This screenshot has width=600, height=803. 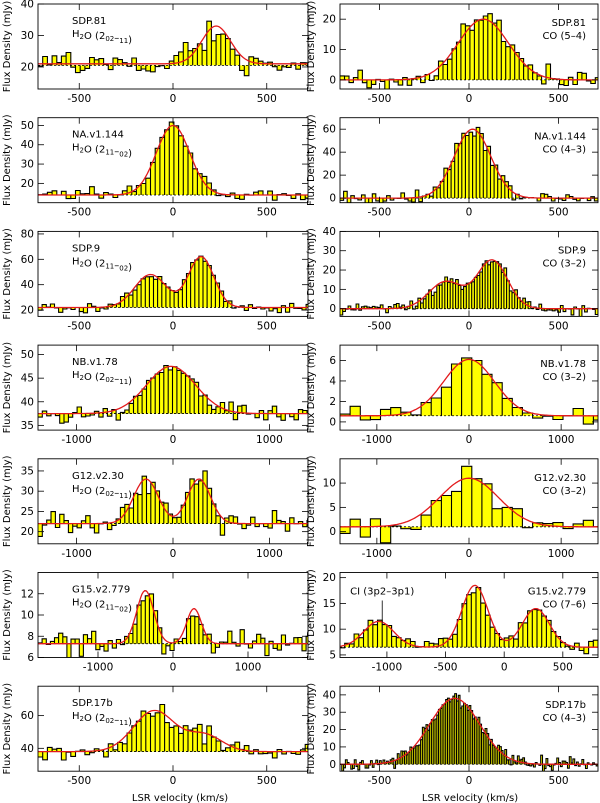 What do you see at coordinates (569, 23) in the screenshot?
I see `source-name: SDP.81` at bounding box center [569, 23].